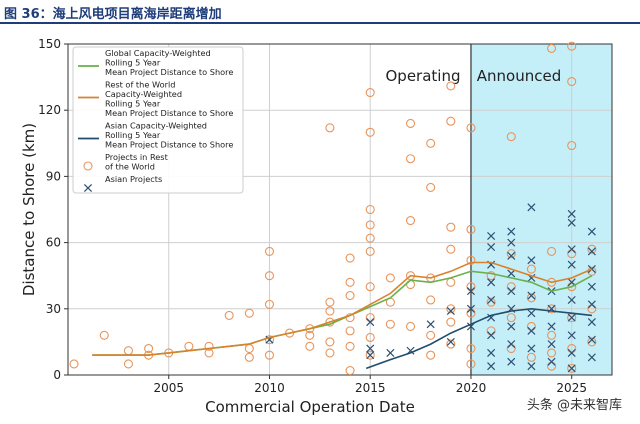  What do you see at coordinates (53, 176) in the screenshot?
I see `y-tick-label: 90` at bounding box center [53, 176].